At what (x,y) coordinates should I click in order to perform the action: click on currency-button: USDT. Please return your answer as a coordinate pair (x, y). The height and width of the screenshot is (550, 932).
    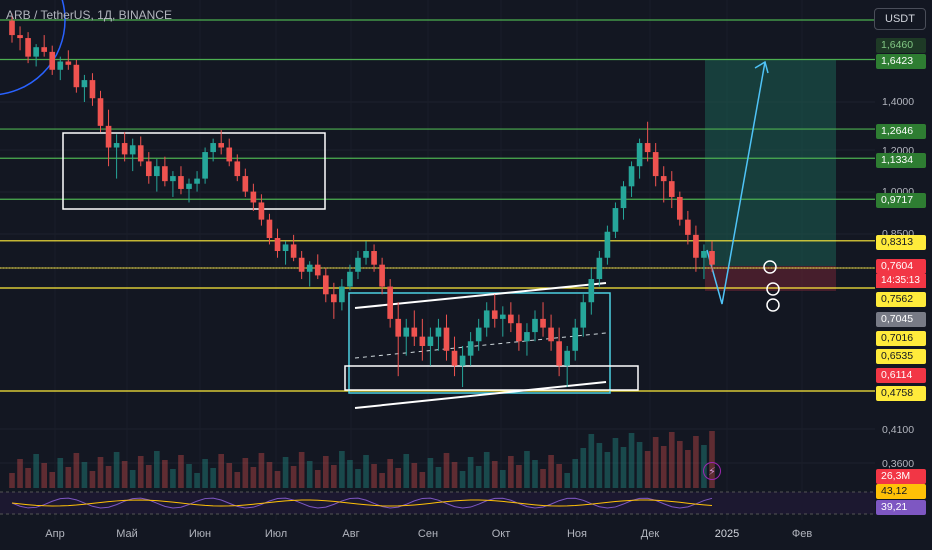
    Looking at the image, I should click on (900, 19).